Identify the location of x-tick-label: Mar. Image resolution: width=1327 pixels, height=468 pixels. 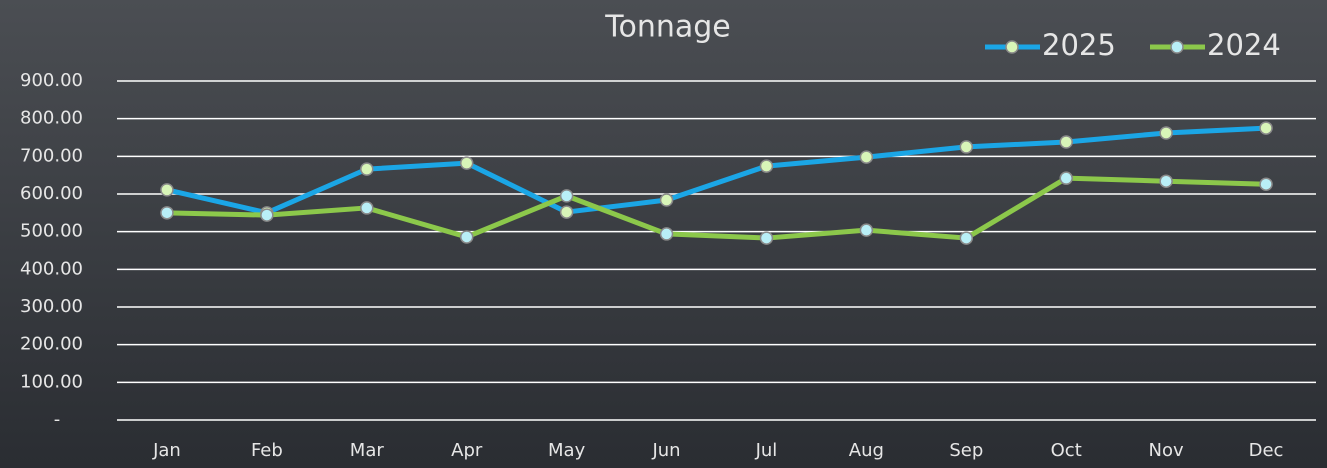
(367, 450).